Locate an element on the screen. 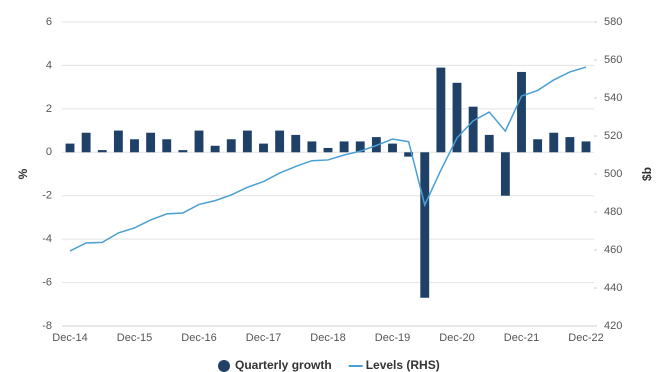 The width and height of the screenshot is (672, 372). y2-axis-title: $b is located at coordinates (647, 174).